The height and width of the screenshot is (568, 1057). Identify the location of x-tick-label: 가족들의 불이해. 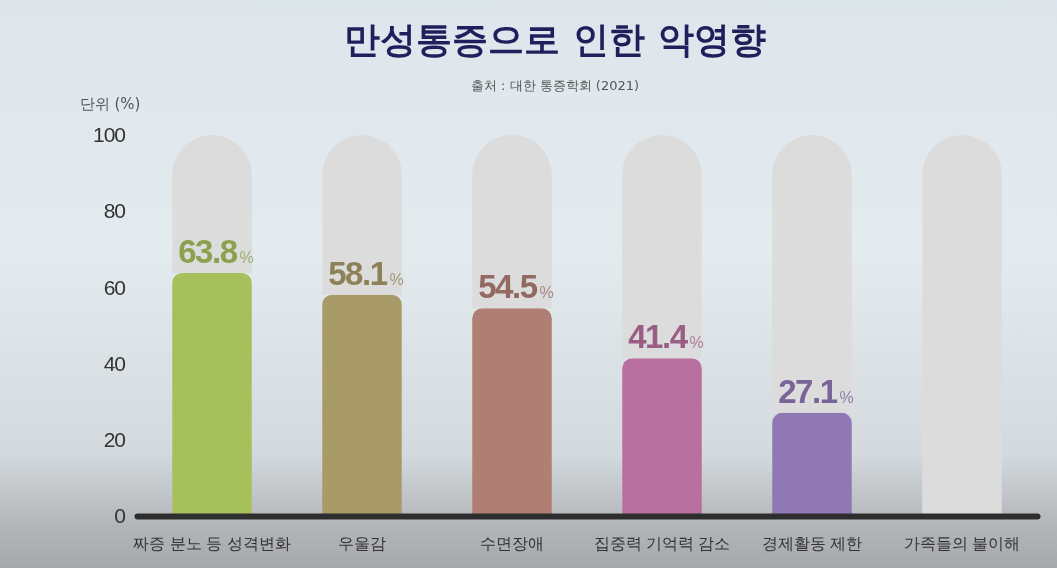
(962, 544).